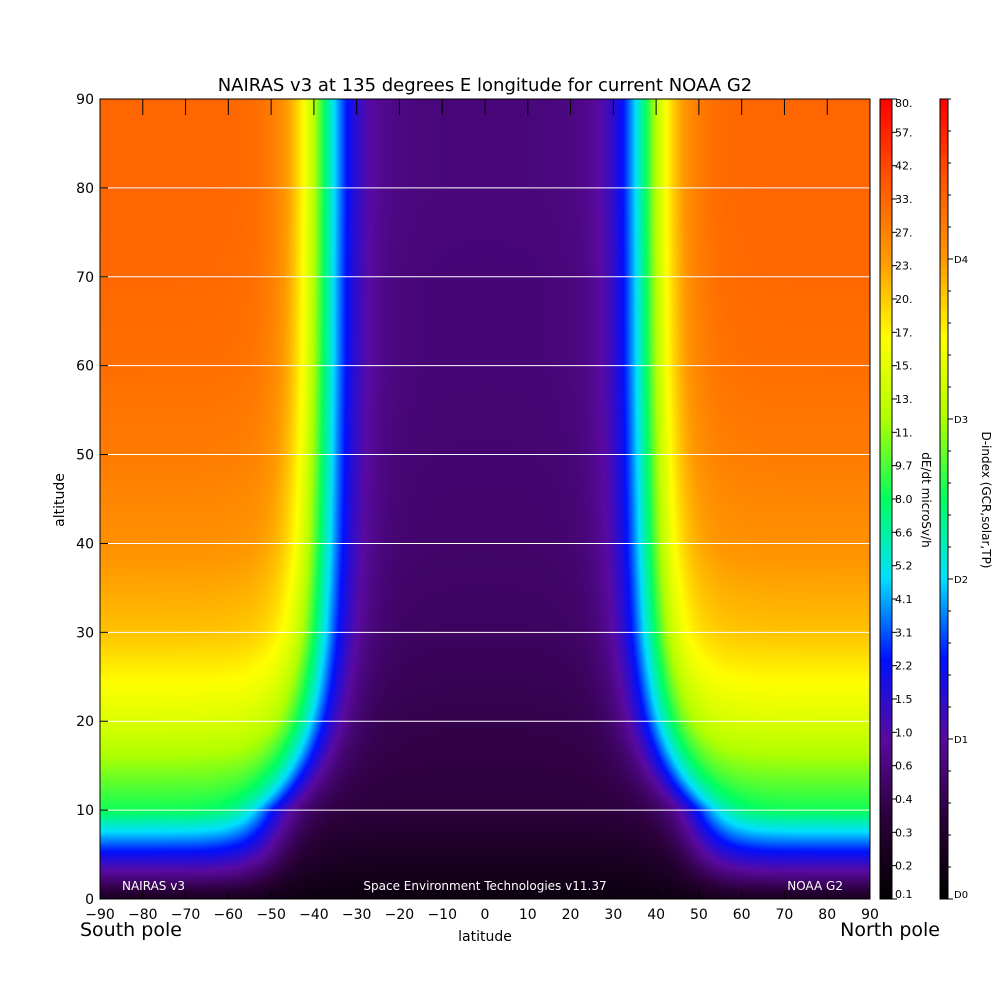 Image resolution: width=1000 pixels, height=1000 pixels. What do you see at coordinates (60, 500) in the screenshot?
I see `y-axis-label: altitude` at bounding box center [60, 500].